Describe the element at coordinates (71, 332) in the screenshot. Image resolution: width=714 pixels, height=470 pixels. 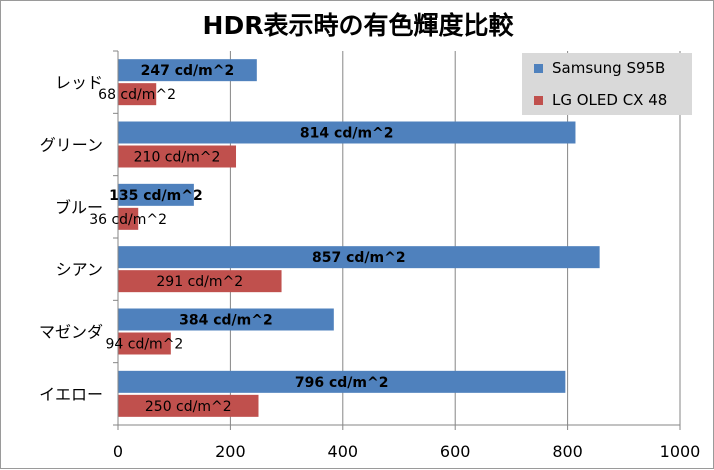
I see `category-label: マゼンダ` at that location.